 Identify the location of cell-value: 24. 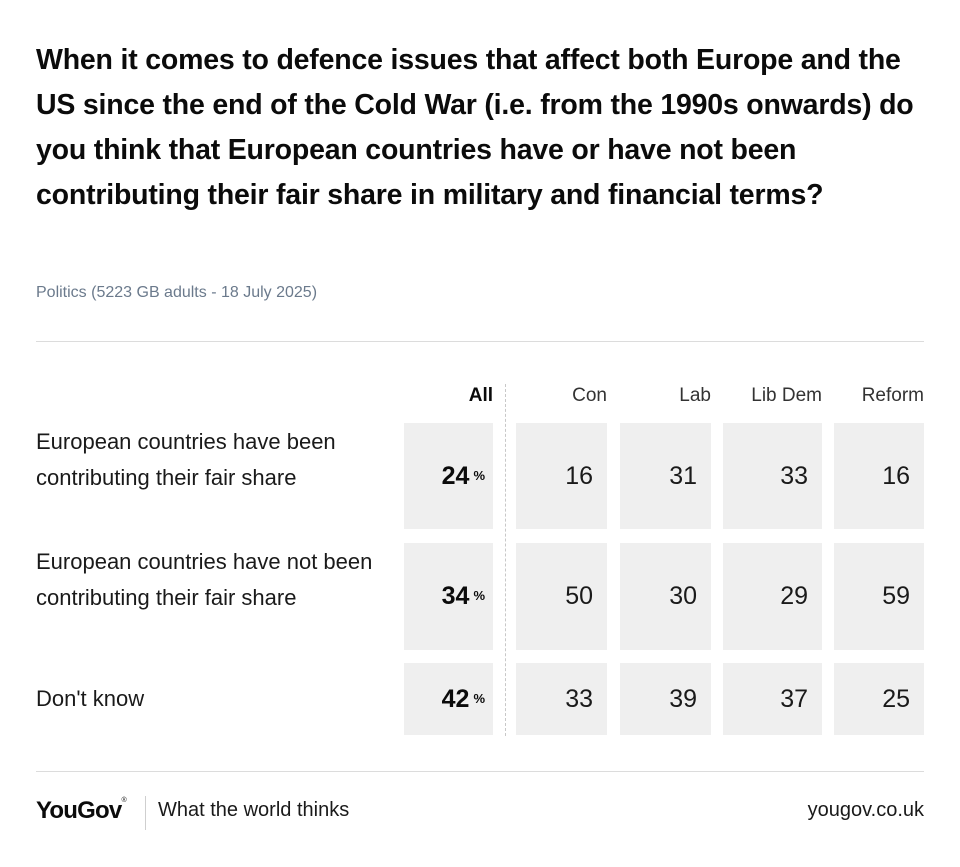
(455, 475).